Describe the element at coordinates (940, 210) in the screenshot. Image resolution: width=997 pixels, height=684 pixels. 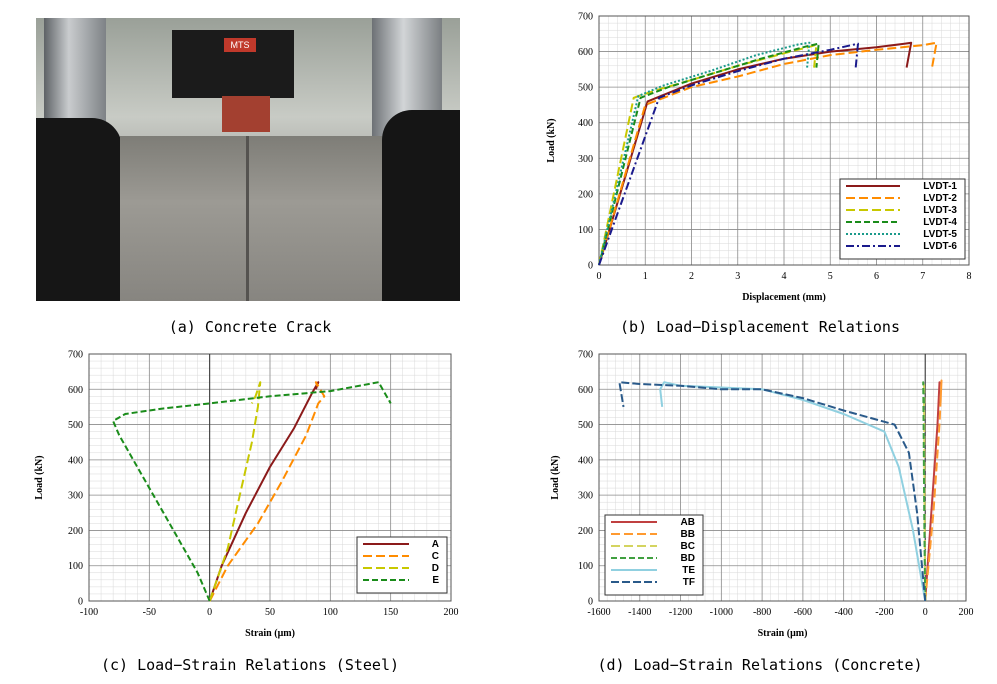
I see `legend-label: LVDT-3` at that location.